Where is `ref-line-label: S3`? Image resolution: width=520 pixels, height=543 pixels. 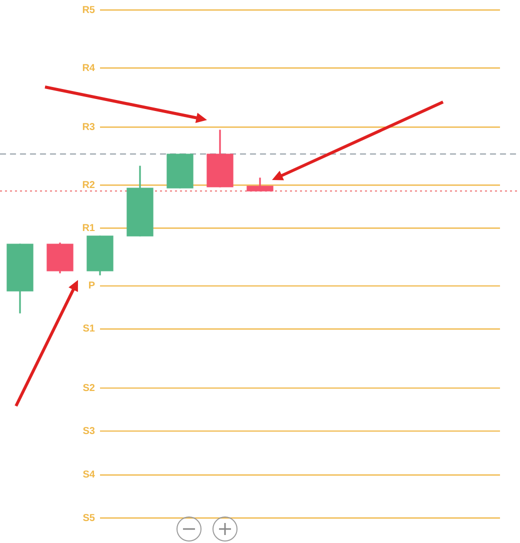
ref-line-label: S3 is located at coordinates (89, 431).